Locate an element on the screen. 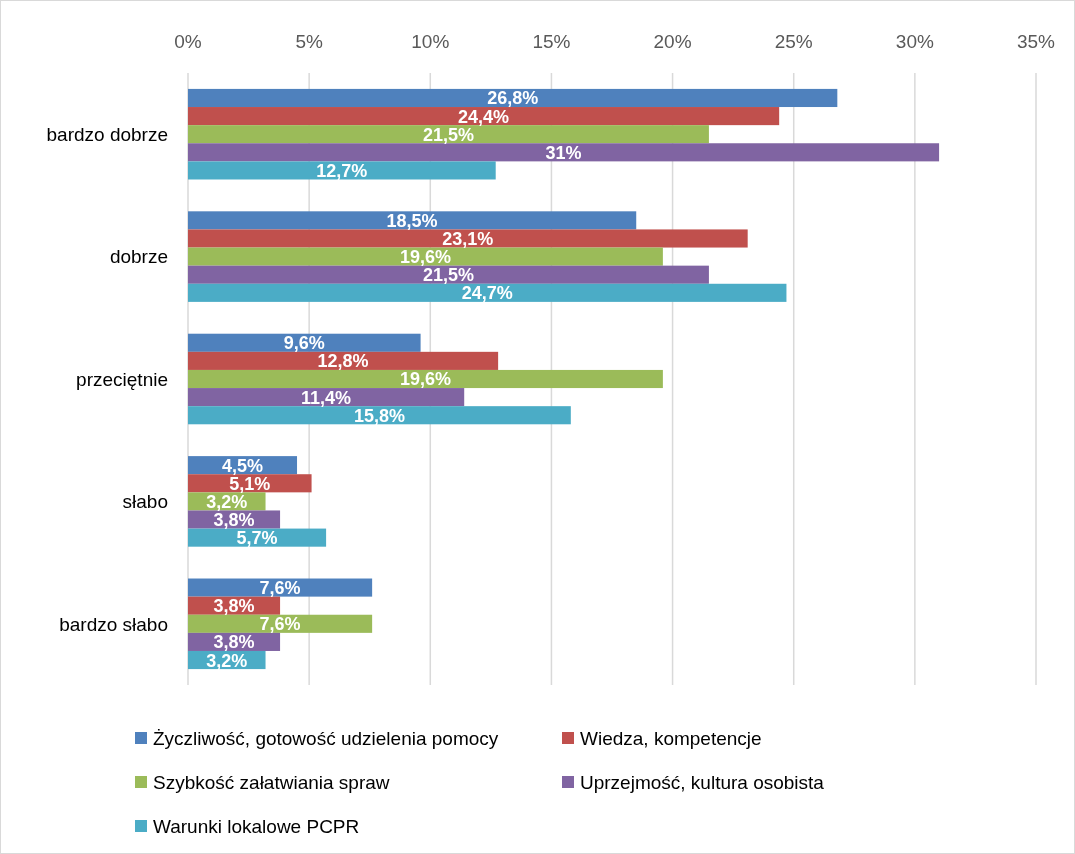 The width and height of the screenshot is (1075, 854). legend-label: Szybkość załatwiania spraw is located at coordinates (271, 782).